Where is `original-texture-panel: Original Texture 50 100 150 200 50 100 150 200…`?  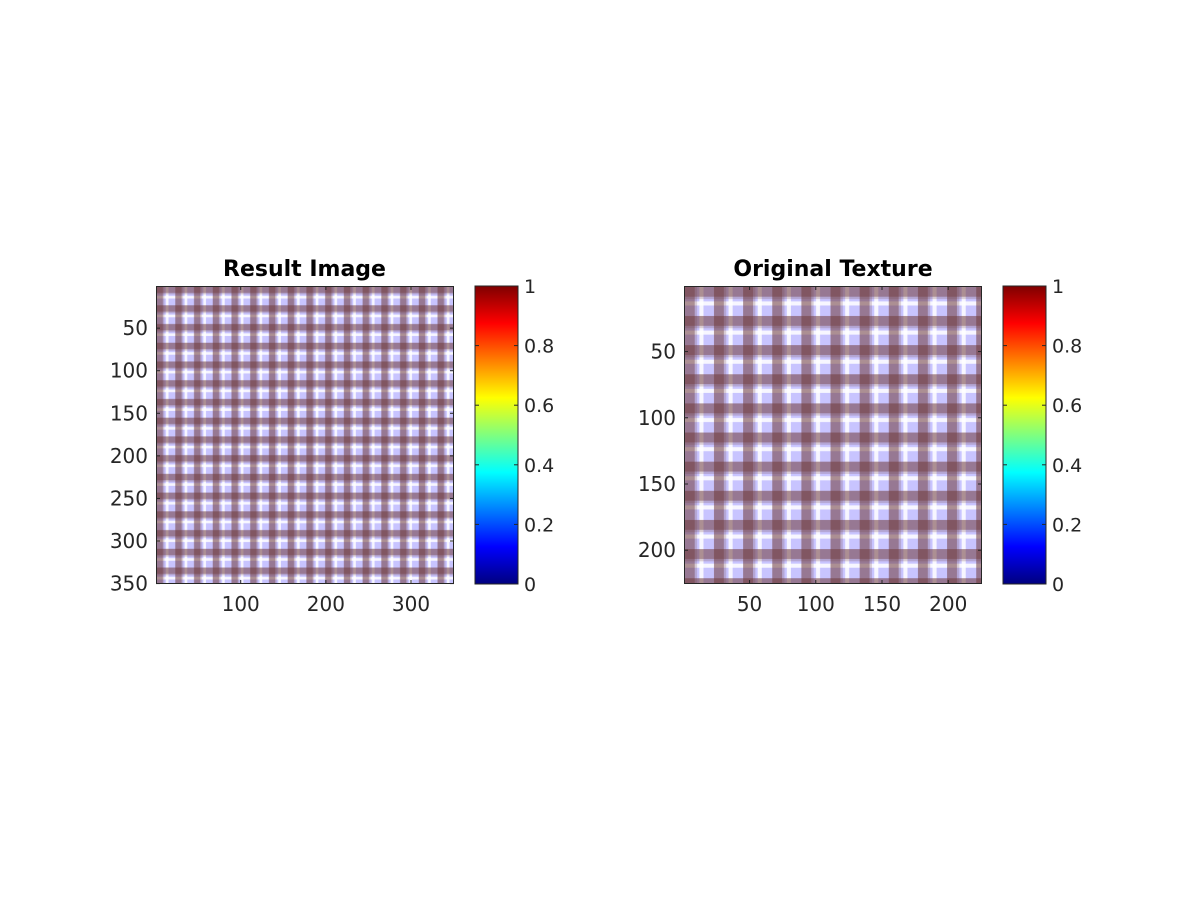 original-texture-panel: Original Texture 50 100 150 200 50 100 150 200… is located at coordinates (860, 436).